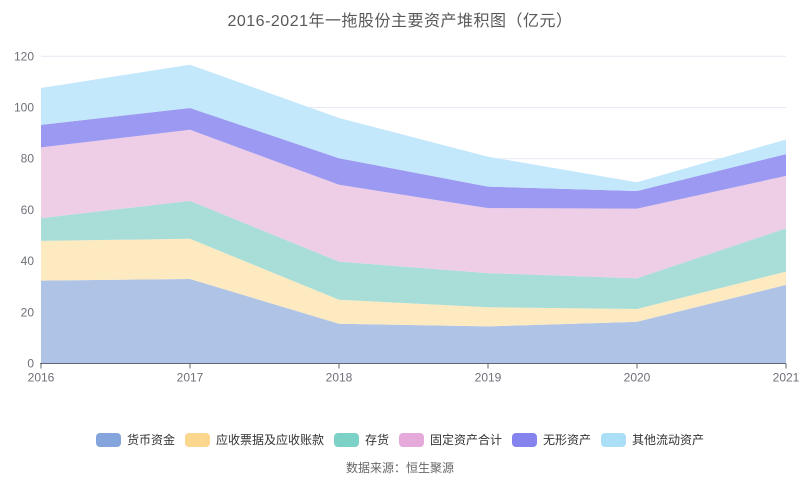 The height and width of the screenshot is (501, 800). I want to click on legend-label: 货币资金, so click(150, 440).